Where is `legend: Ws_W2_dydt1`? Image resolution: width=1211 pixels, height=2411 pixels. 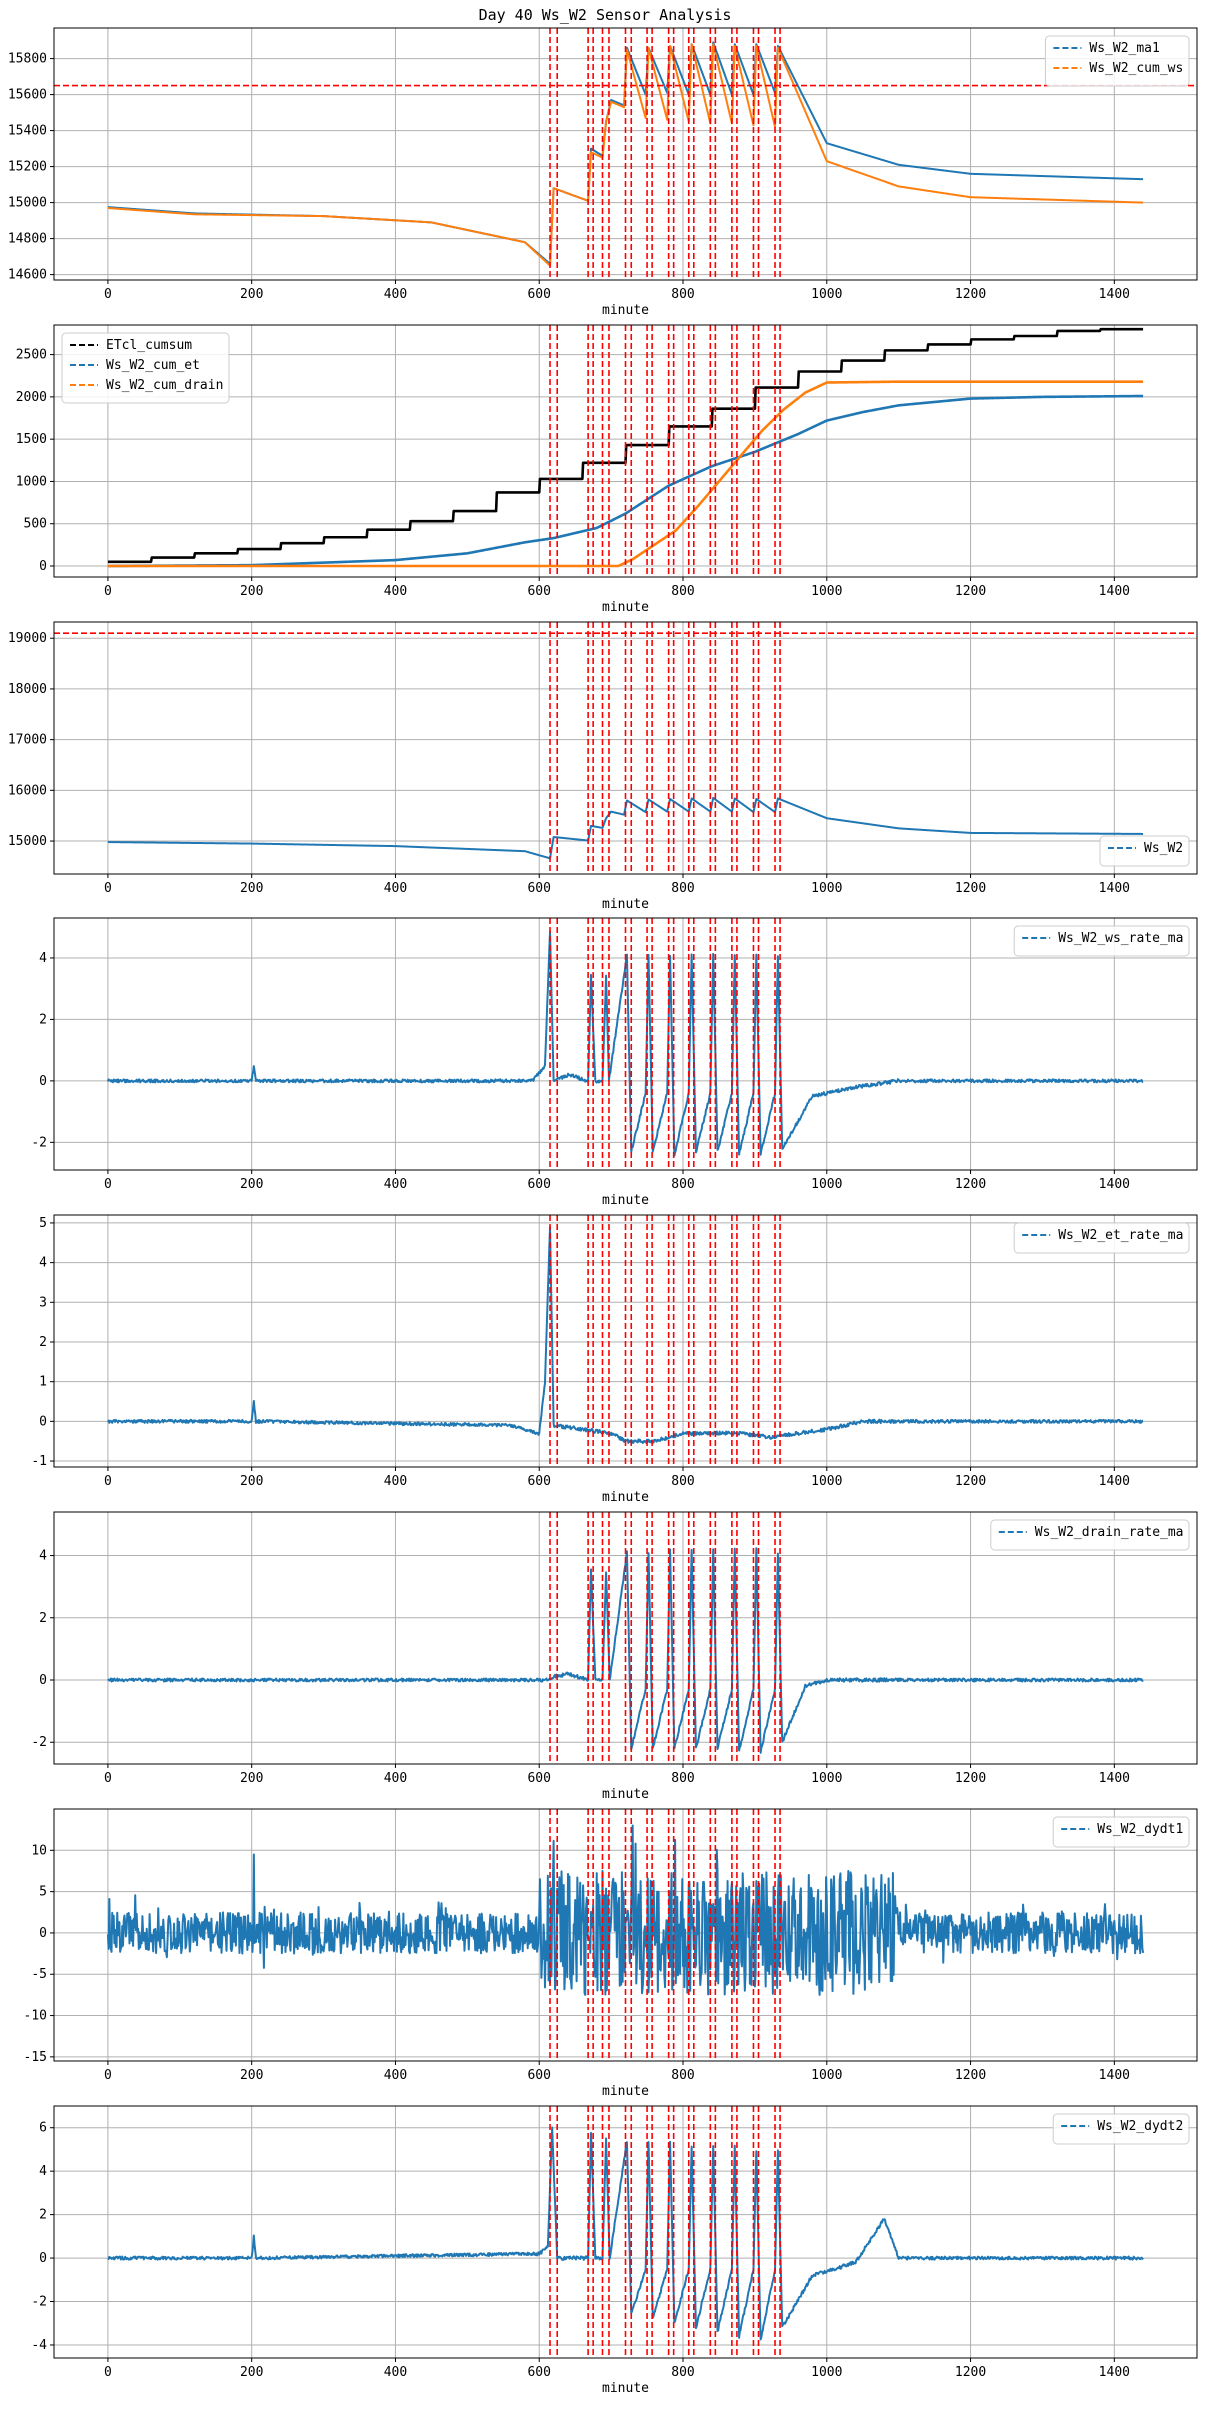
legend: Ws_W2_dydt1 is located at coordinates (1121, 1832).